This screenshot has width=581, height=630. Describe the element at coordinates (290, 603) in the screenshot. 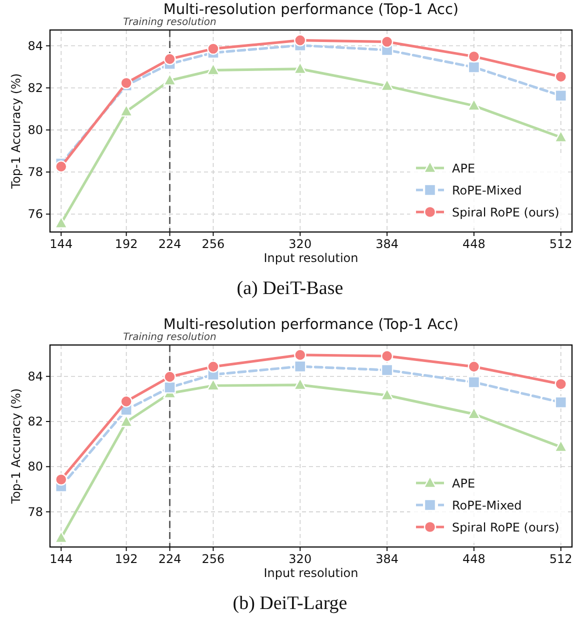

I see `text: (b) DeiT-Large` at that location.